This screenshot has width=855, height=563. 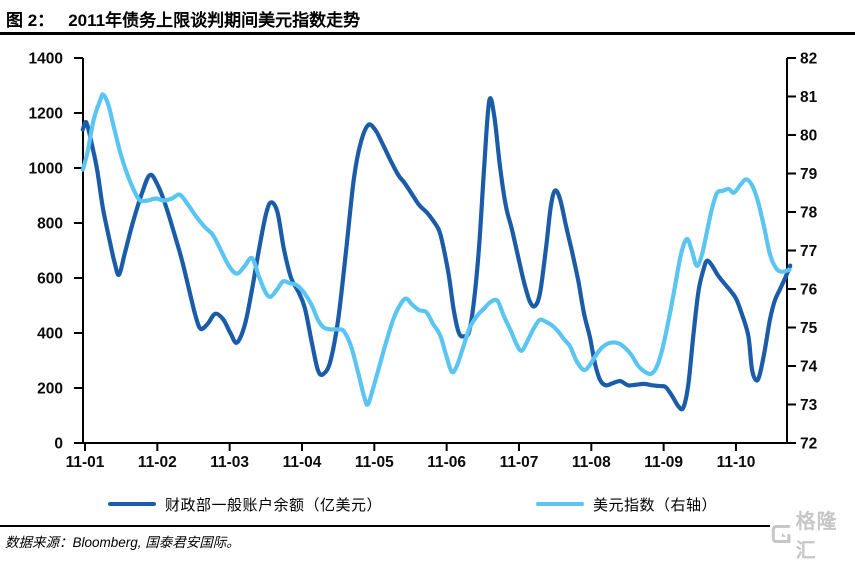 I want to click on x-axis-tick-label: 11-05, so click(x=374, y=462).